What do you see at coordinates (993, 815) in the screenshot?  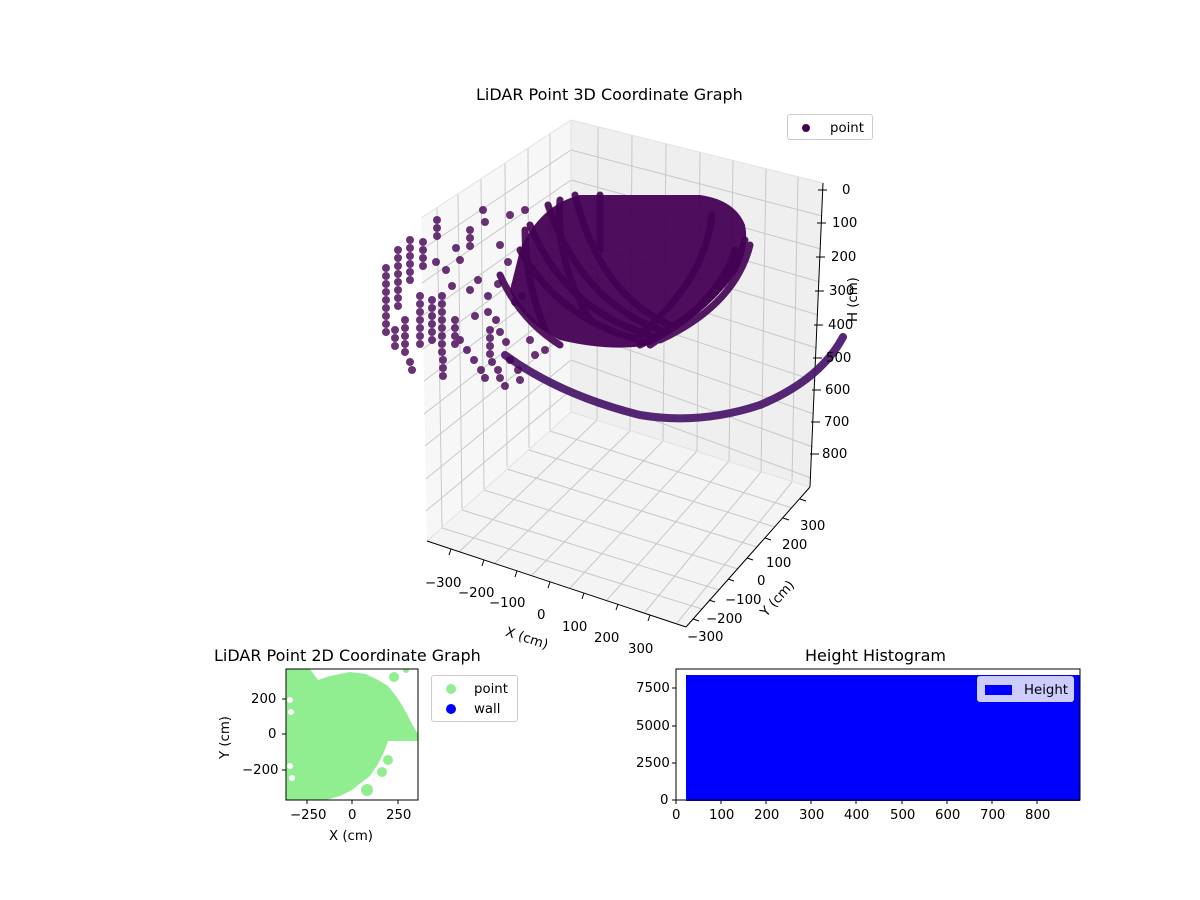 I see `xhist-tick-label: 700` at bounding box center [993, 815].